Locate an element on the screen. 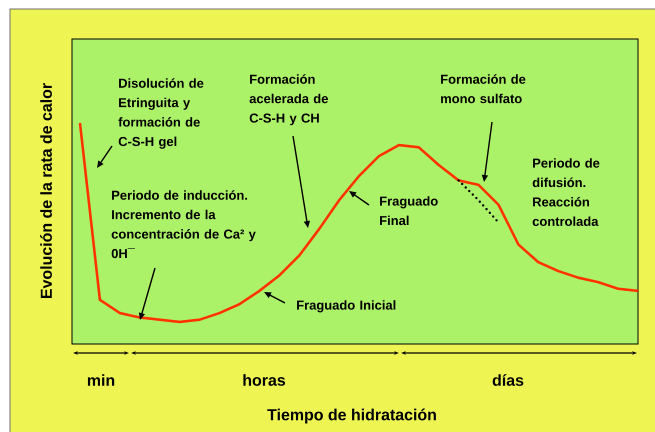 This screenshot has width=655, height=432. x-axis-title: Tiempo de hidratación is located at coordinates (351, 416).